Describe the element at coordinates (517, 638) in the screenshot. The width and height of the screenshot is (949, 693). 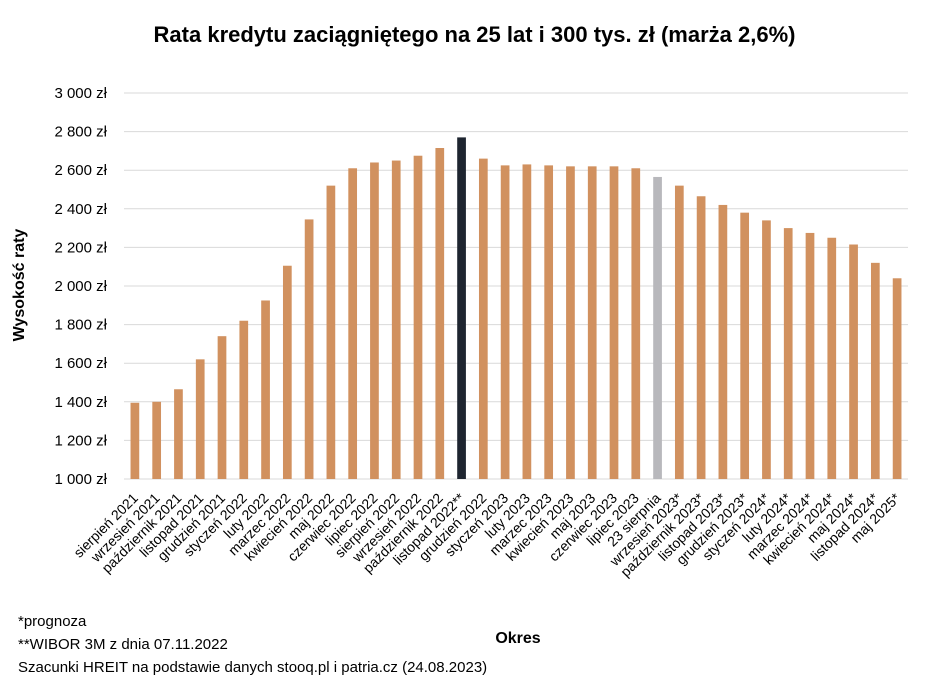
I see `x-axis-title: Okres` at that location.